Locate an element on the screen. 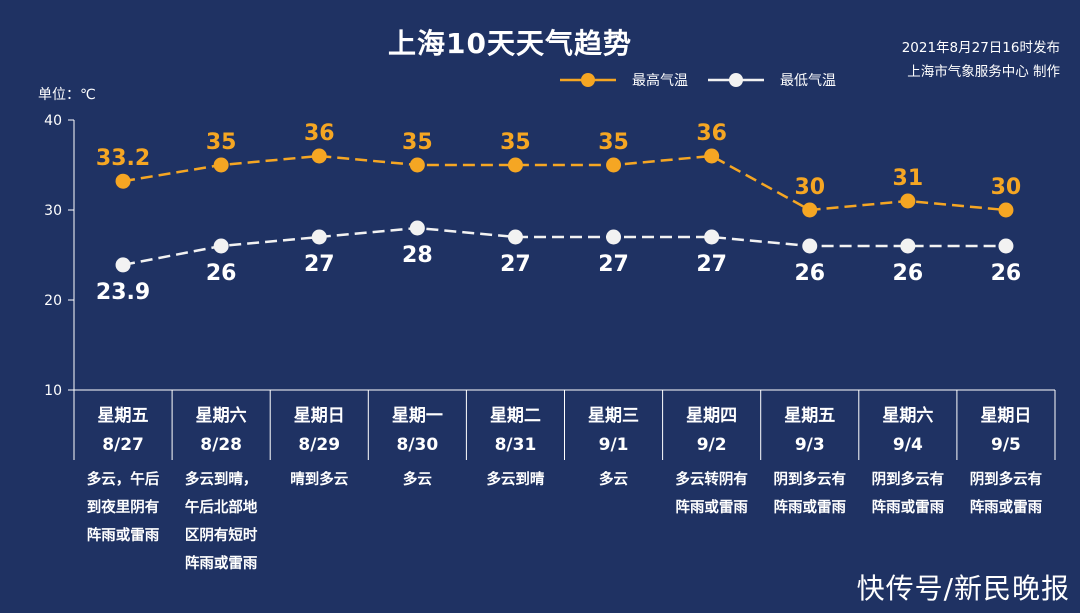 This screenshot has height=613, width=1080. weather-text: 区阴有短时 is located at coordinates (221, 535).